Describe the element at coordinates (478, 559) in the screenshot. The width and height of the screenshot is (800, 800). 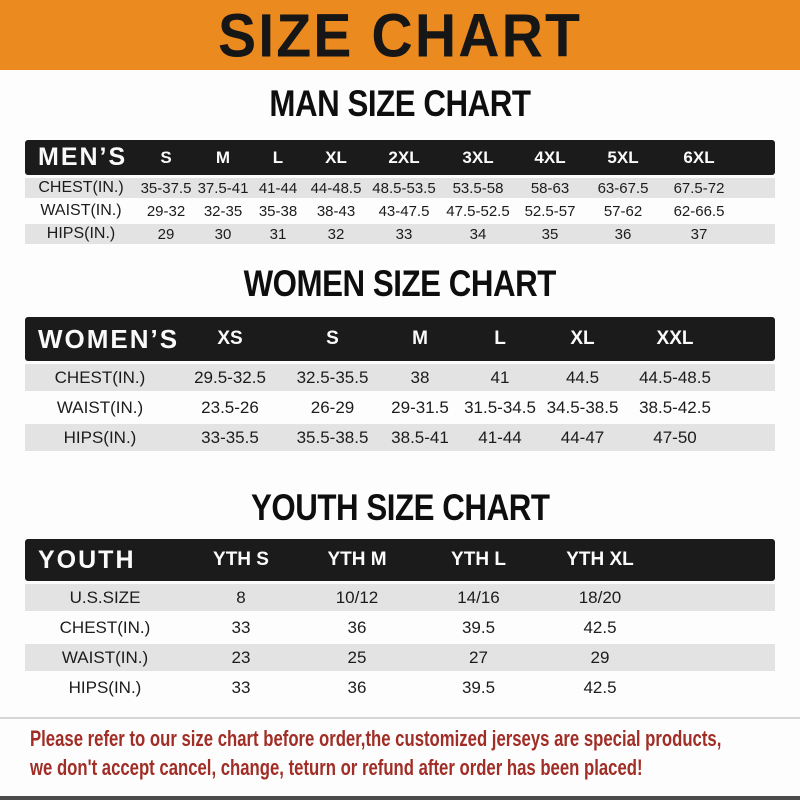
I see `column-header: YTH L` at that location.